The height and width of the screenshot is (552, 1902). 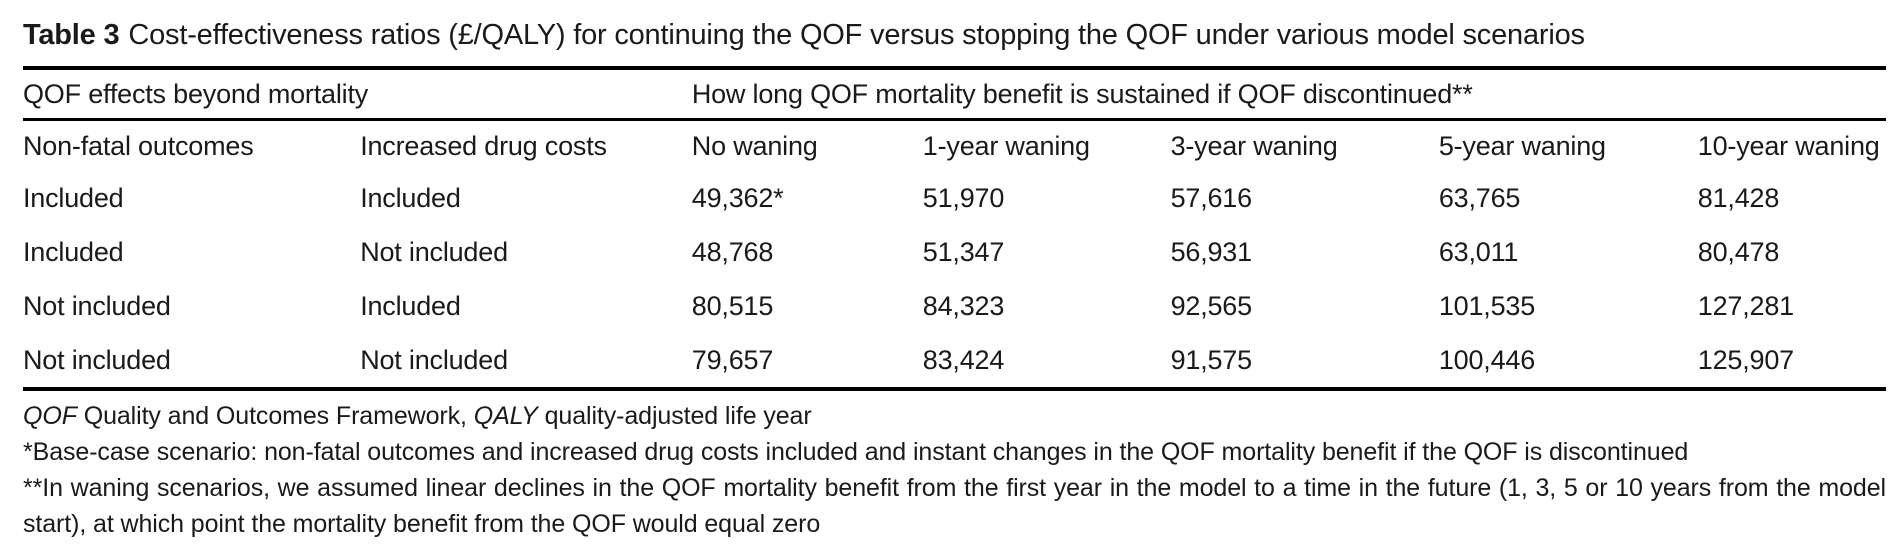 What do you see at coordinates (71, 35) in the screenshot?
I see `table-label: Table 3` at bounding box center [71, 35].